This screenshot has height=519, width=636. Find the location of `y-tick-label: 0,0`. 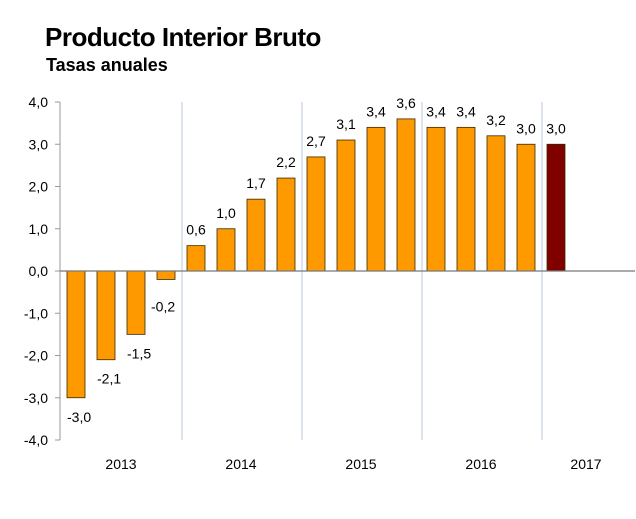

y-tick-label: 0,0 is located at coordinates (39, 271).